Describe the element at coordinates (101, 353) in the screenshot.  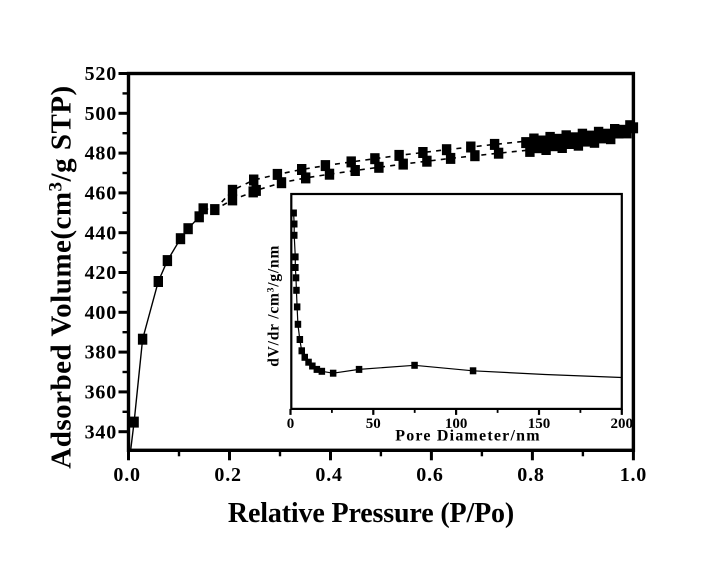
I see `svg-text: 380` at that location.